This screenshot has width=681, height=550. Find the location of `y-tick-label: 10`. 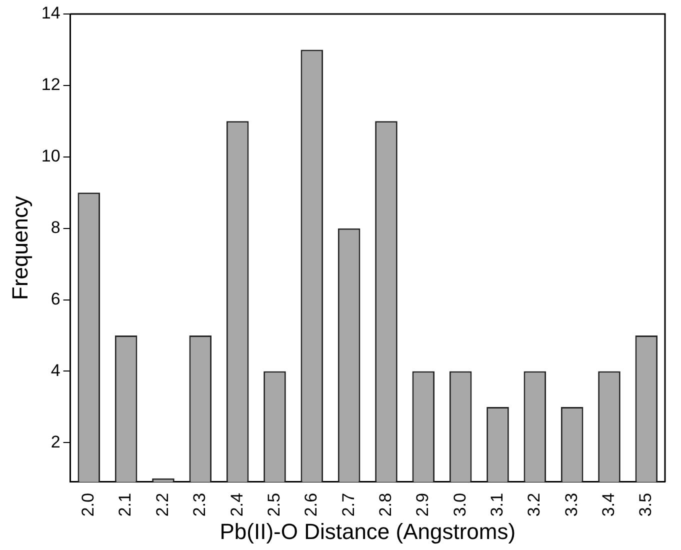

y-tick-label: 10 is located at coordinates (50, 156).